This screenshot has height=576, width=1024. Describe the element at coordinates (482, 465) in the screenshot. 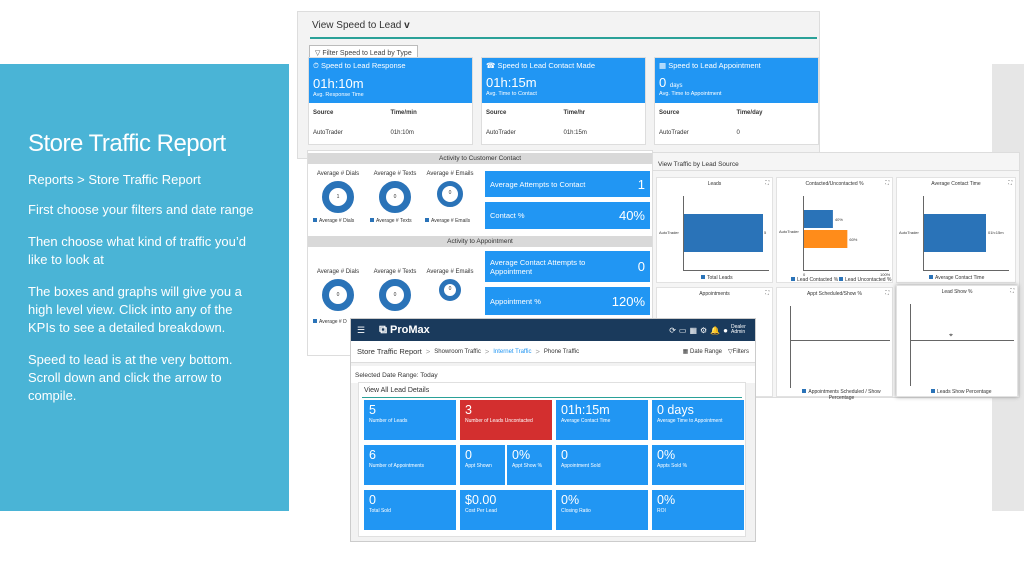

I see `tile-appt-shown: 0 Appt Shown` at that location.